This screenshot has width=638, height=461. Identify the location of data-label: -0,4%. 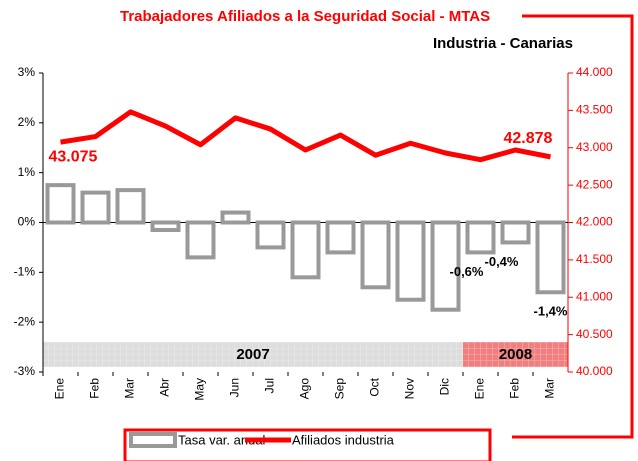
(502, 261).